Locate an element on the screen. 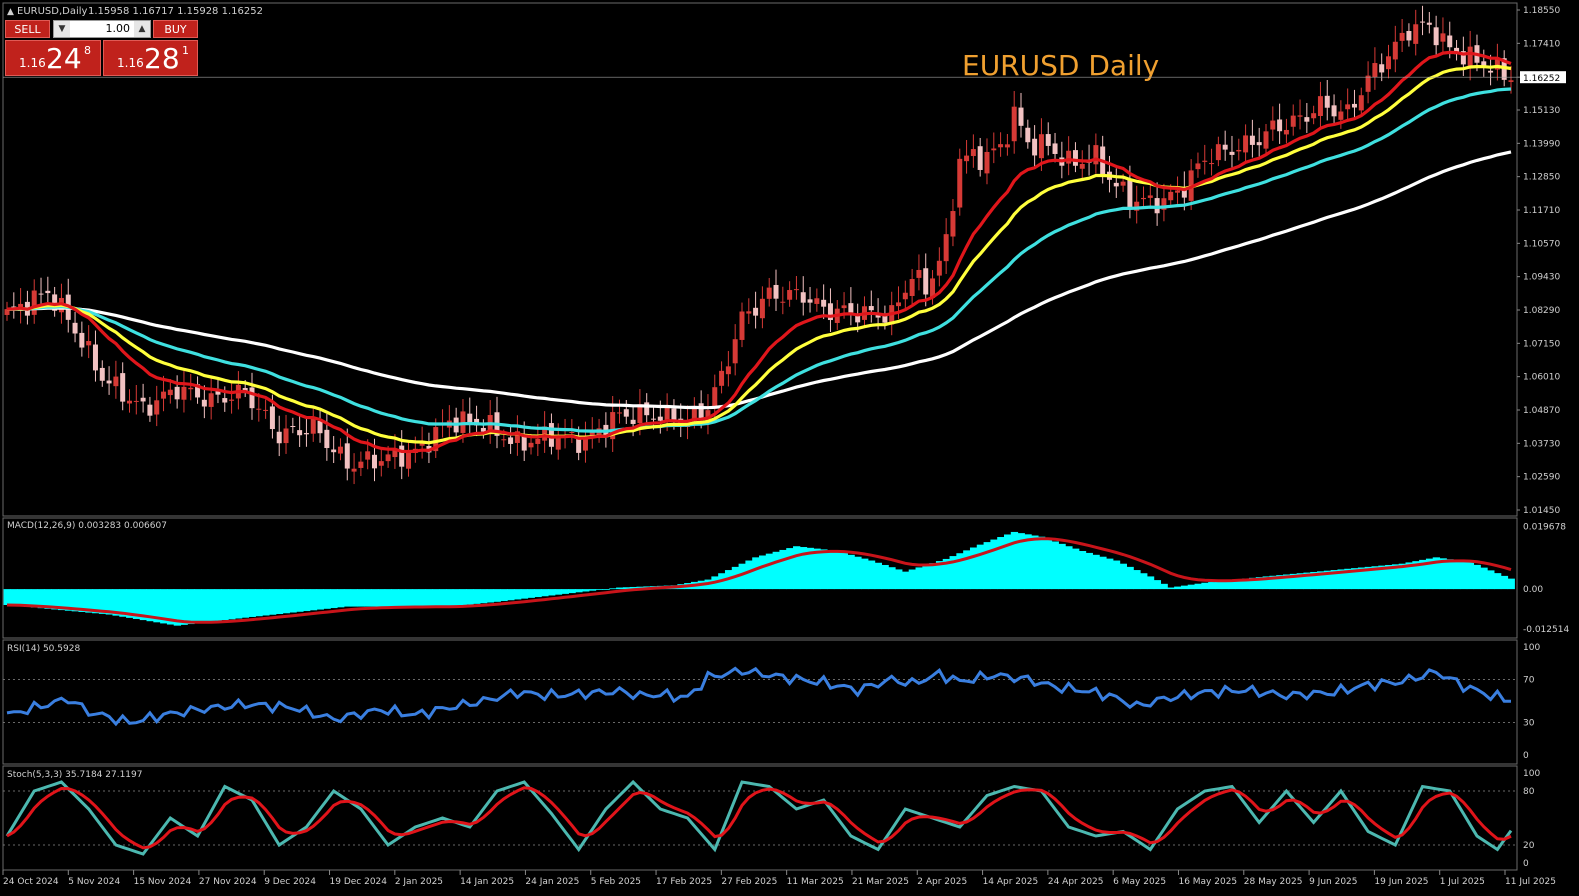  chart-title: EURUSD Daily is located at coordinates (1060, 65).